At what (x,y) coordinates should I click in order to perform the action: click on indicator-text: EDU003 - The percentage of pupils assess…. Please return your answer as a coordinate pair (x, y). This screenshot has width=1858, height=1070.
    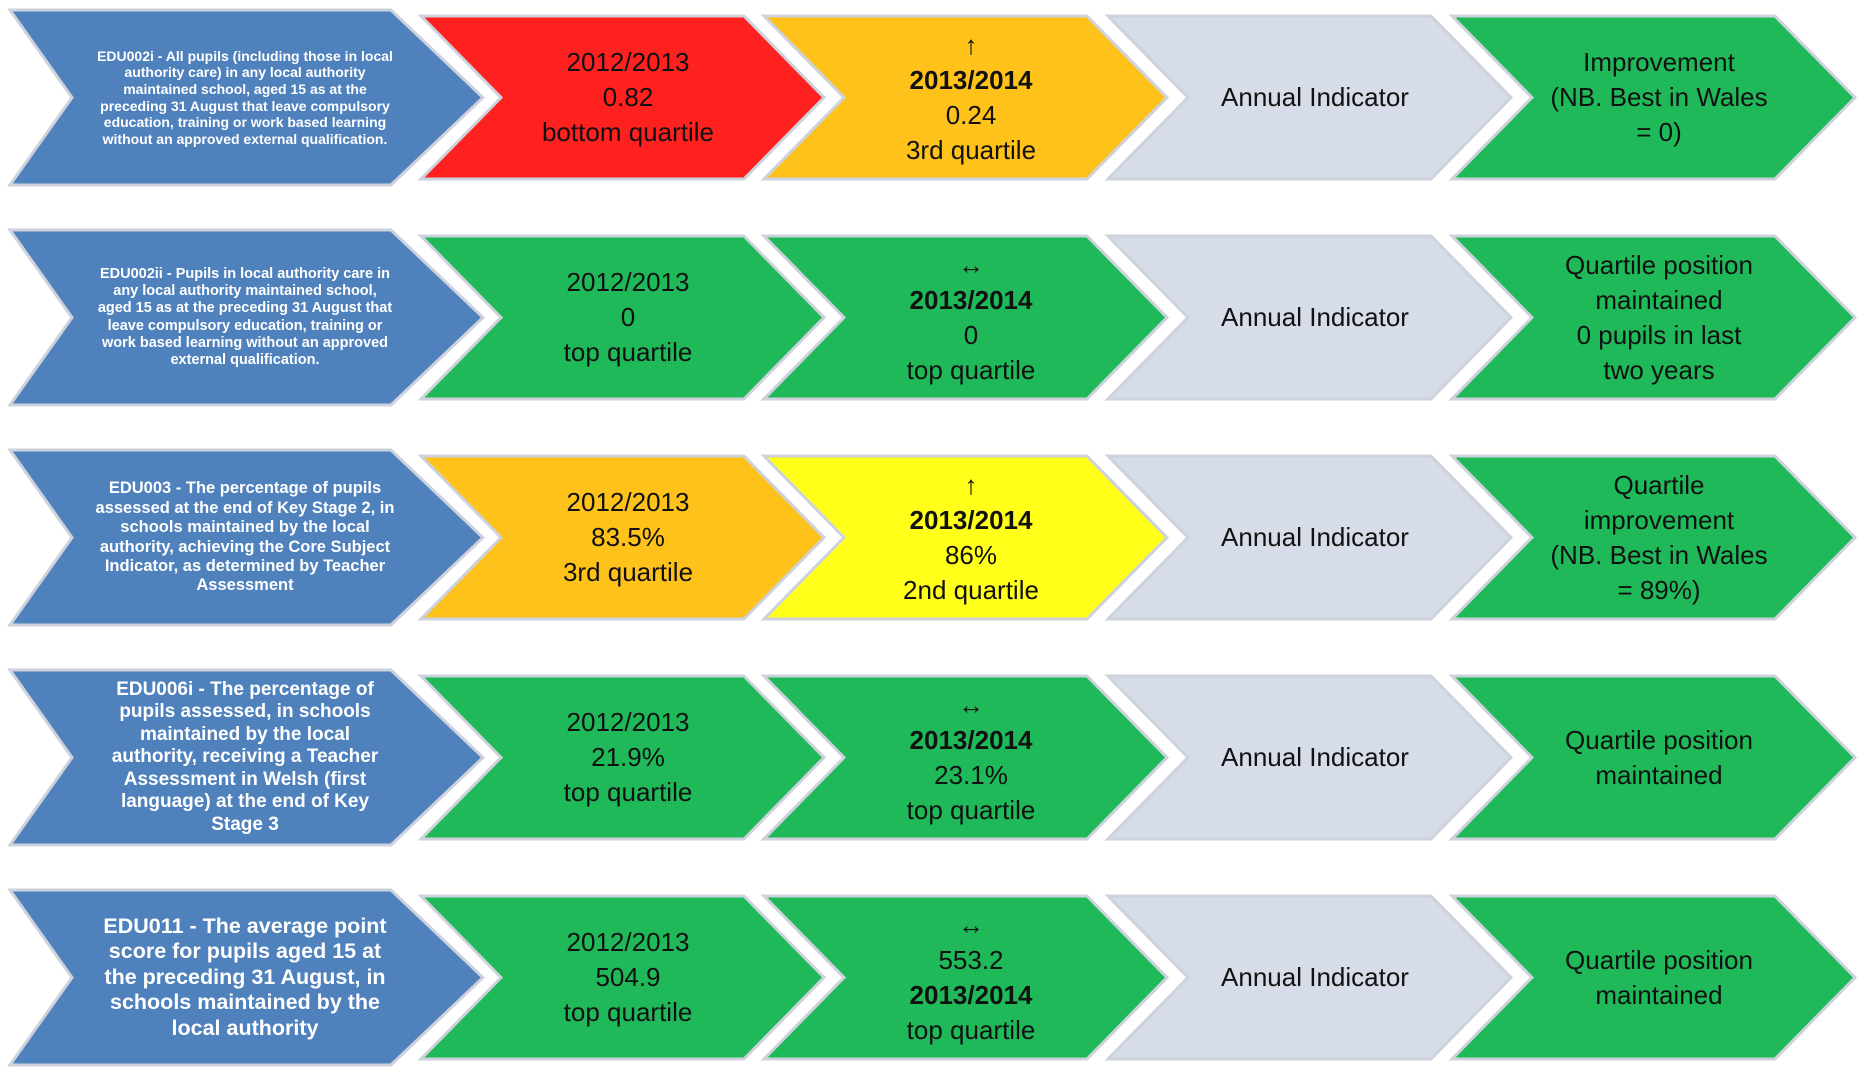
    Looking at the image, I should click on (245, 537).